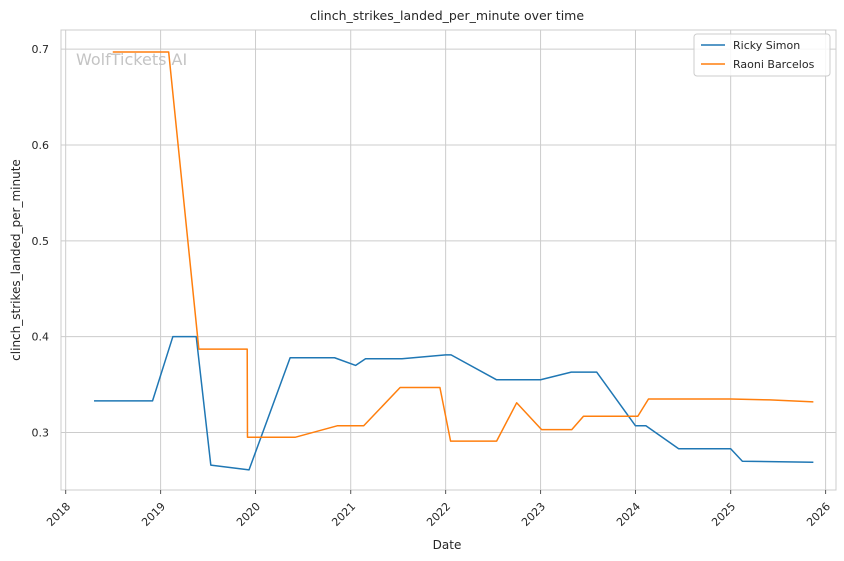 Image resolution: width=844 pixels, height=561 pixels. I want to click on y-tick-label: 0.7, so click(41, 49).